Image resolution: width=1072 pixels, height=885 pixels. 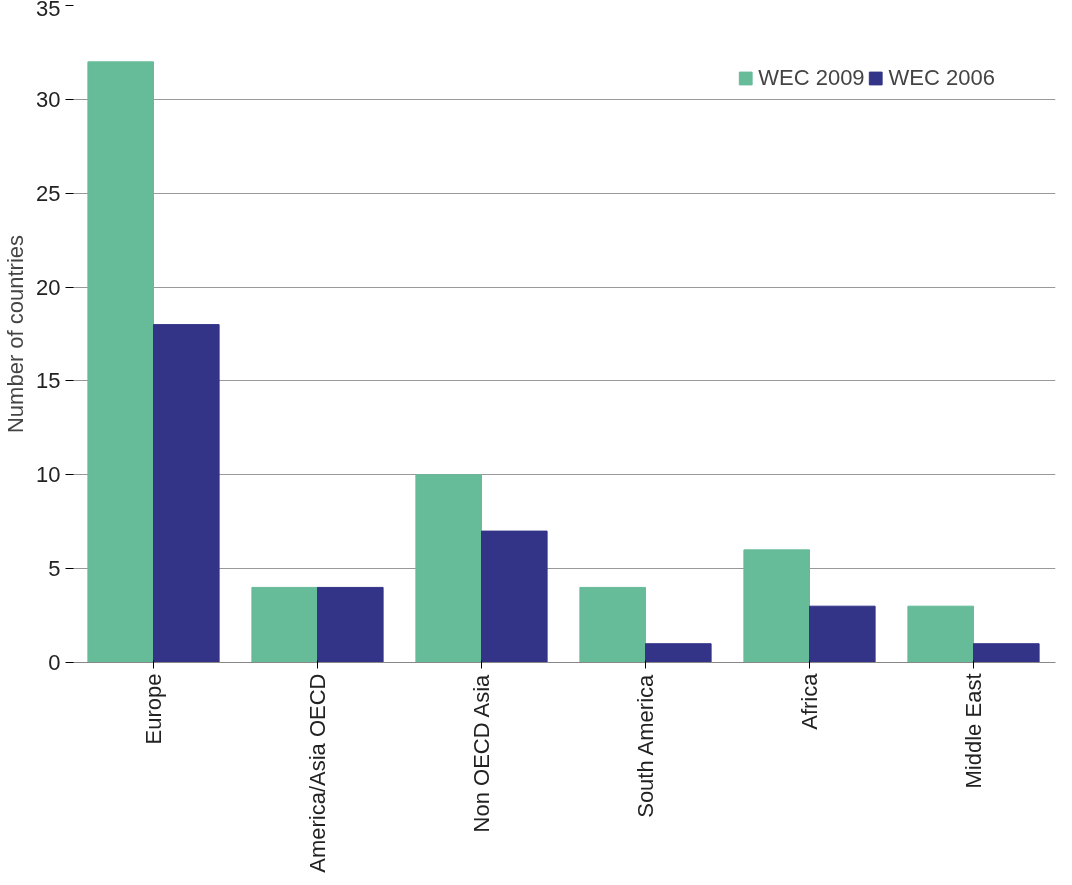 What do you see at coordinates (481, 753) in the screenshot?
I see `x-tick-label: Non OECD Asia` at bounding box center [481, 753].